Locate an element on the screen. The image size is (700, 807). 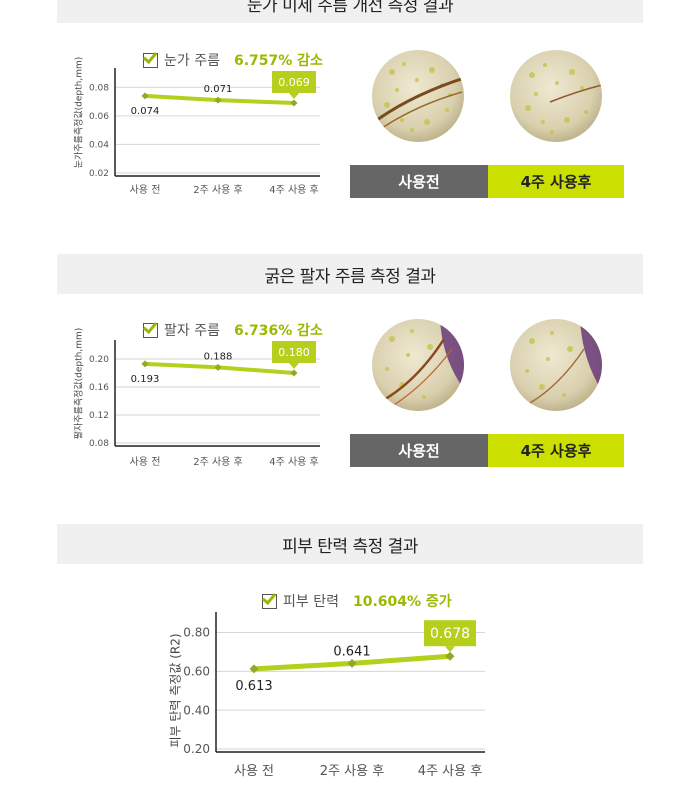
data-label: 0.678 is located at coordinates (450, 634).